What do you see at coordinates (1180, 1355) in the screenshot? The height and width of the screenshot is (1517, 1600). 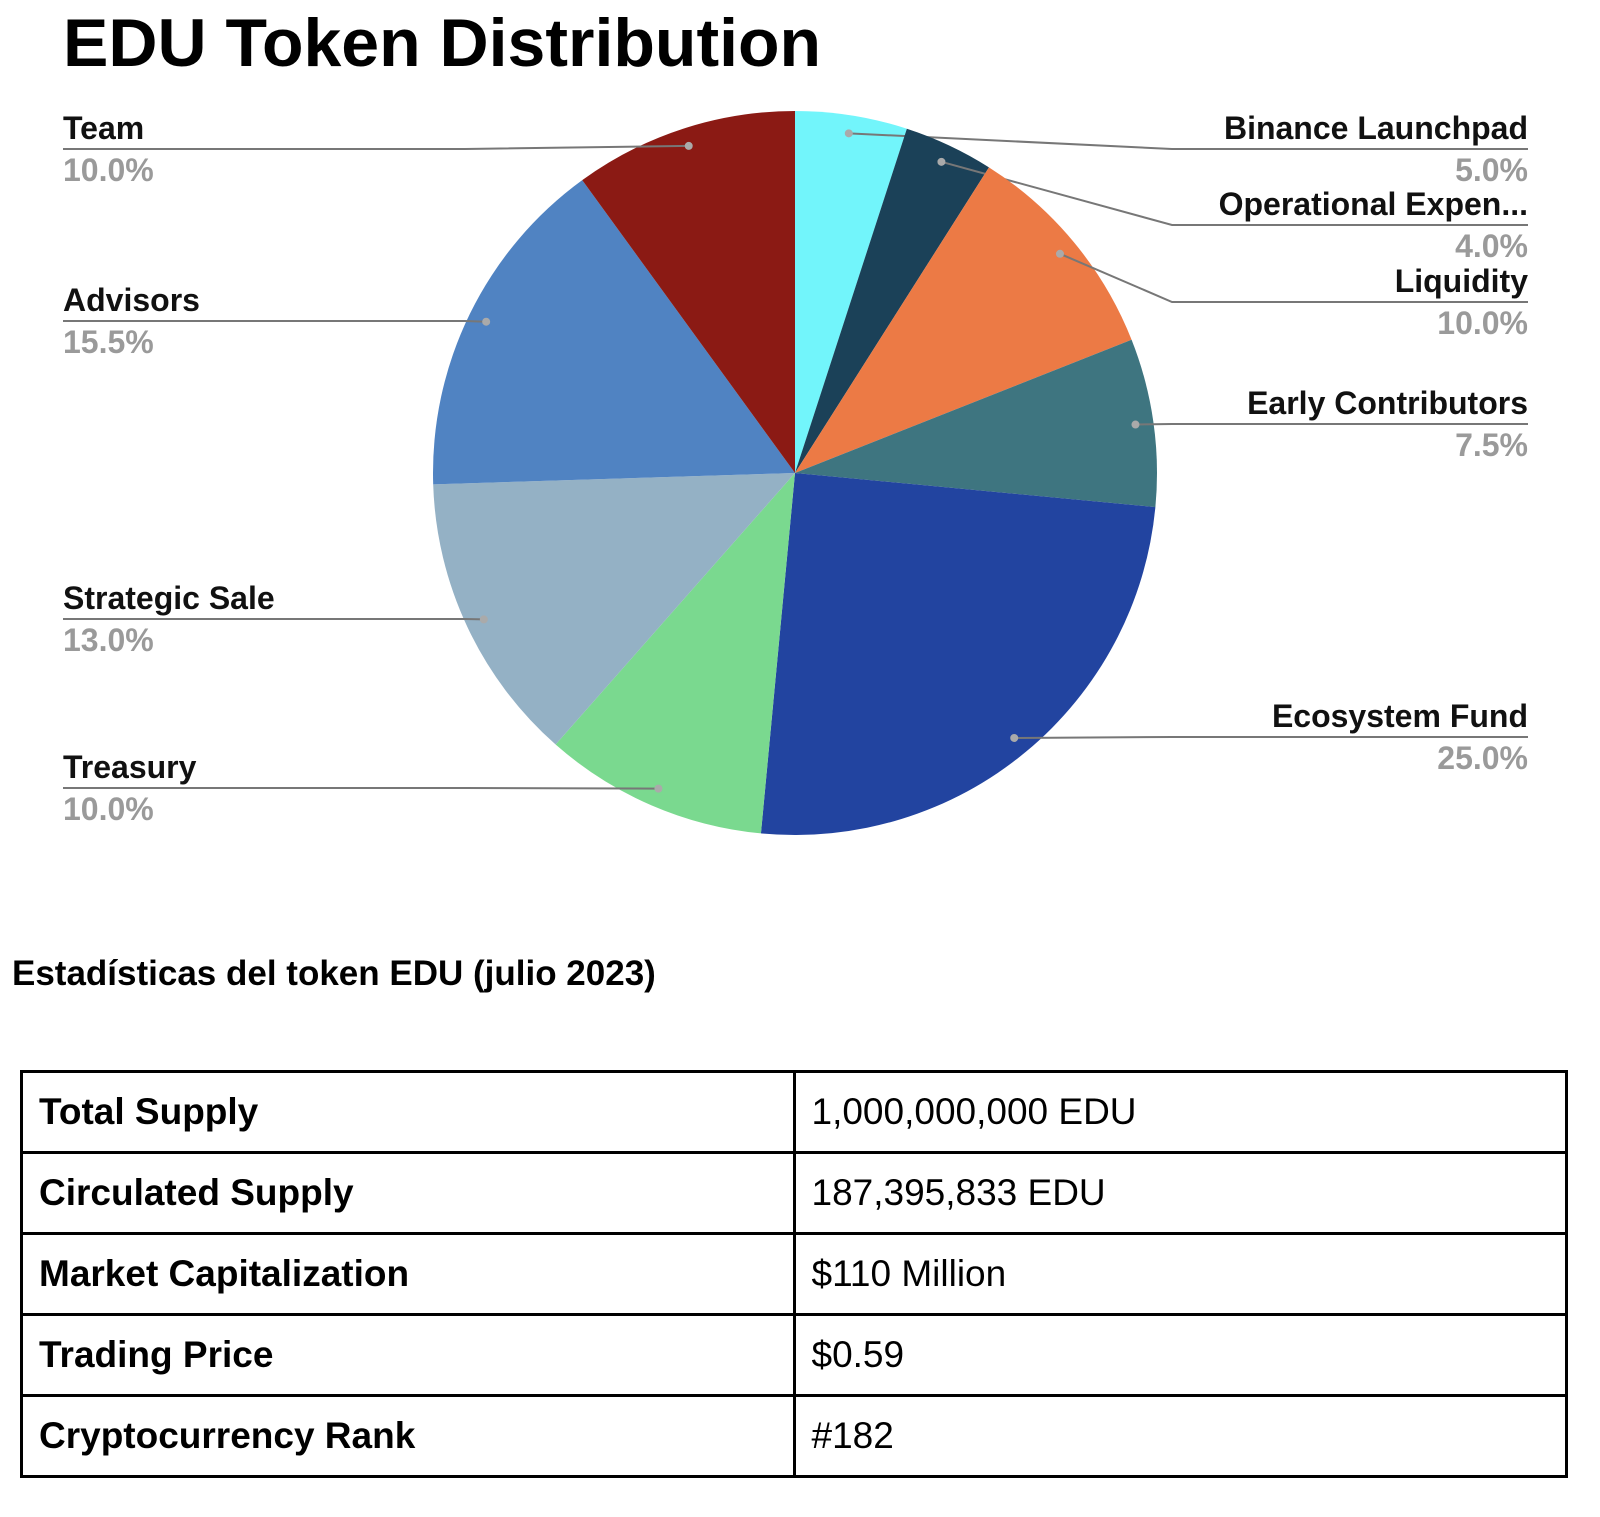 I see `stat-value: $0.59` at bounding box center [1180, 1355].